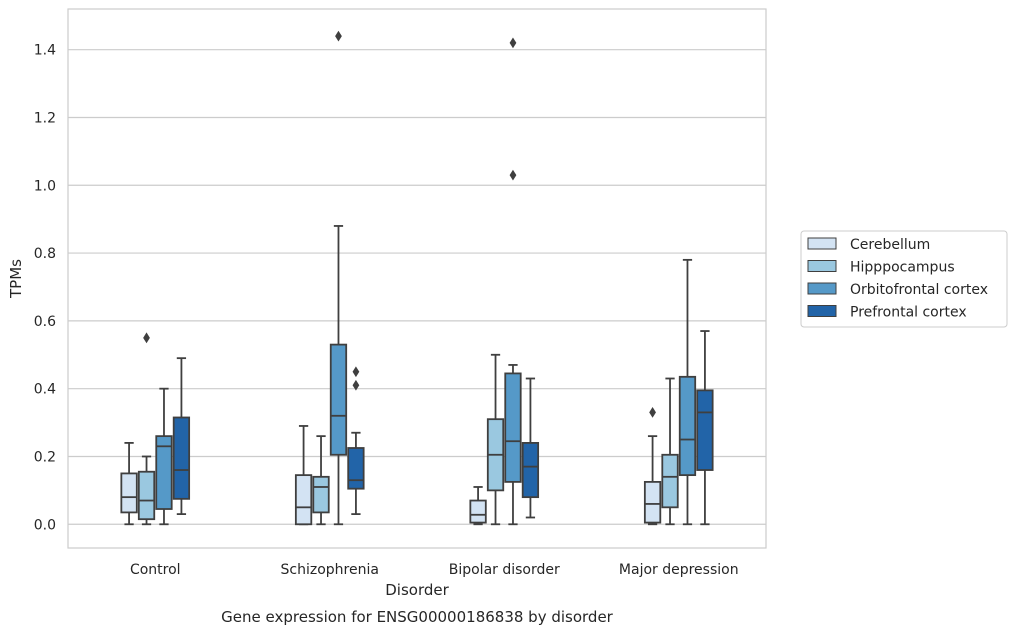 The width and height of the screenshot is (1018, 634). I want to click on legend-label: Orbitofrontal cortex, so click(919, 290).